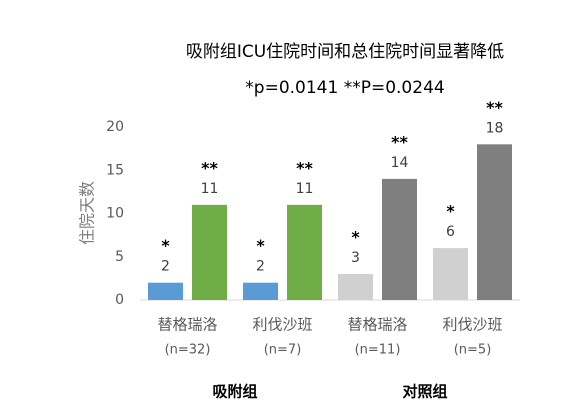  I want to click on value-label: 6, so click(450, 232).